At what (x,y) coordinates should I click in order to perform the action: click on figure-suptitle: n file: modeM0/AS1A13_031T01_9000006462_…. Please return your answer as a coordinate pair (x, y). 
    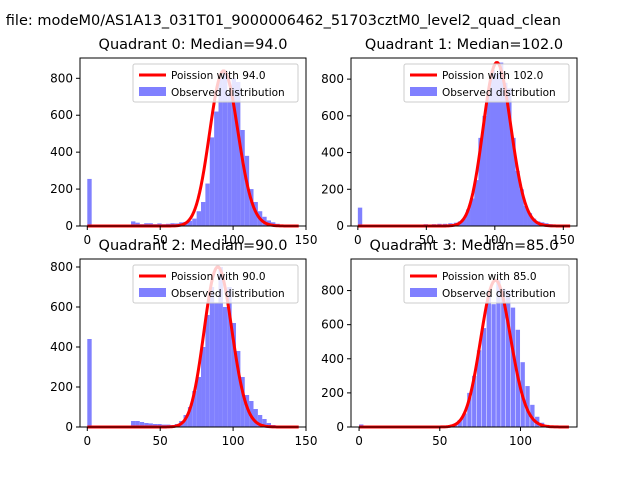
    Looking at the image, I should click on (280, 21).